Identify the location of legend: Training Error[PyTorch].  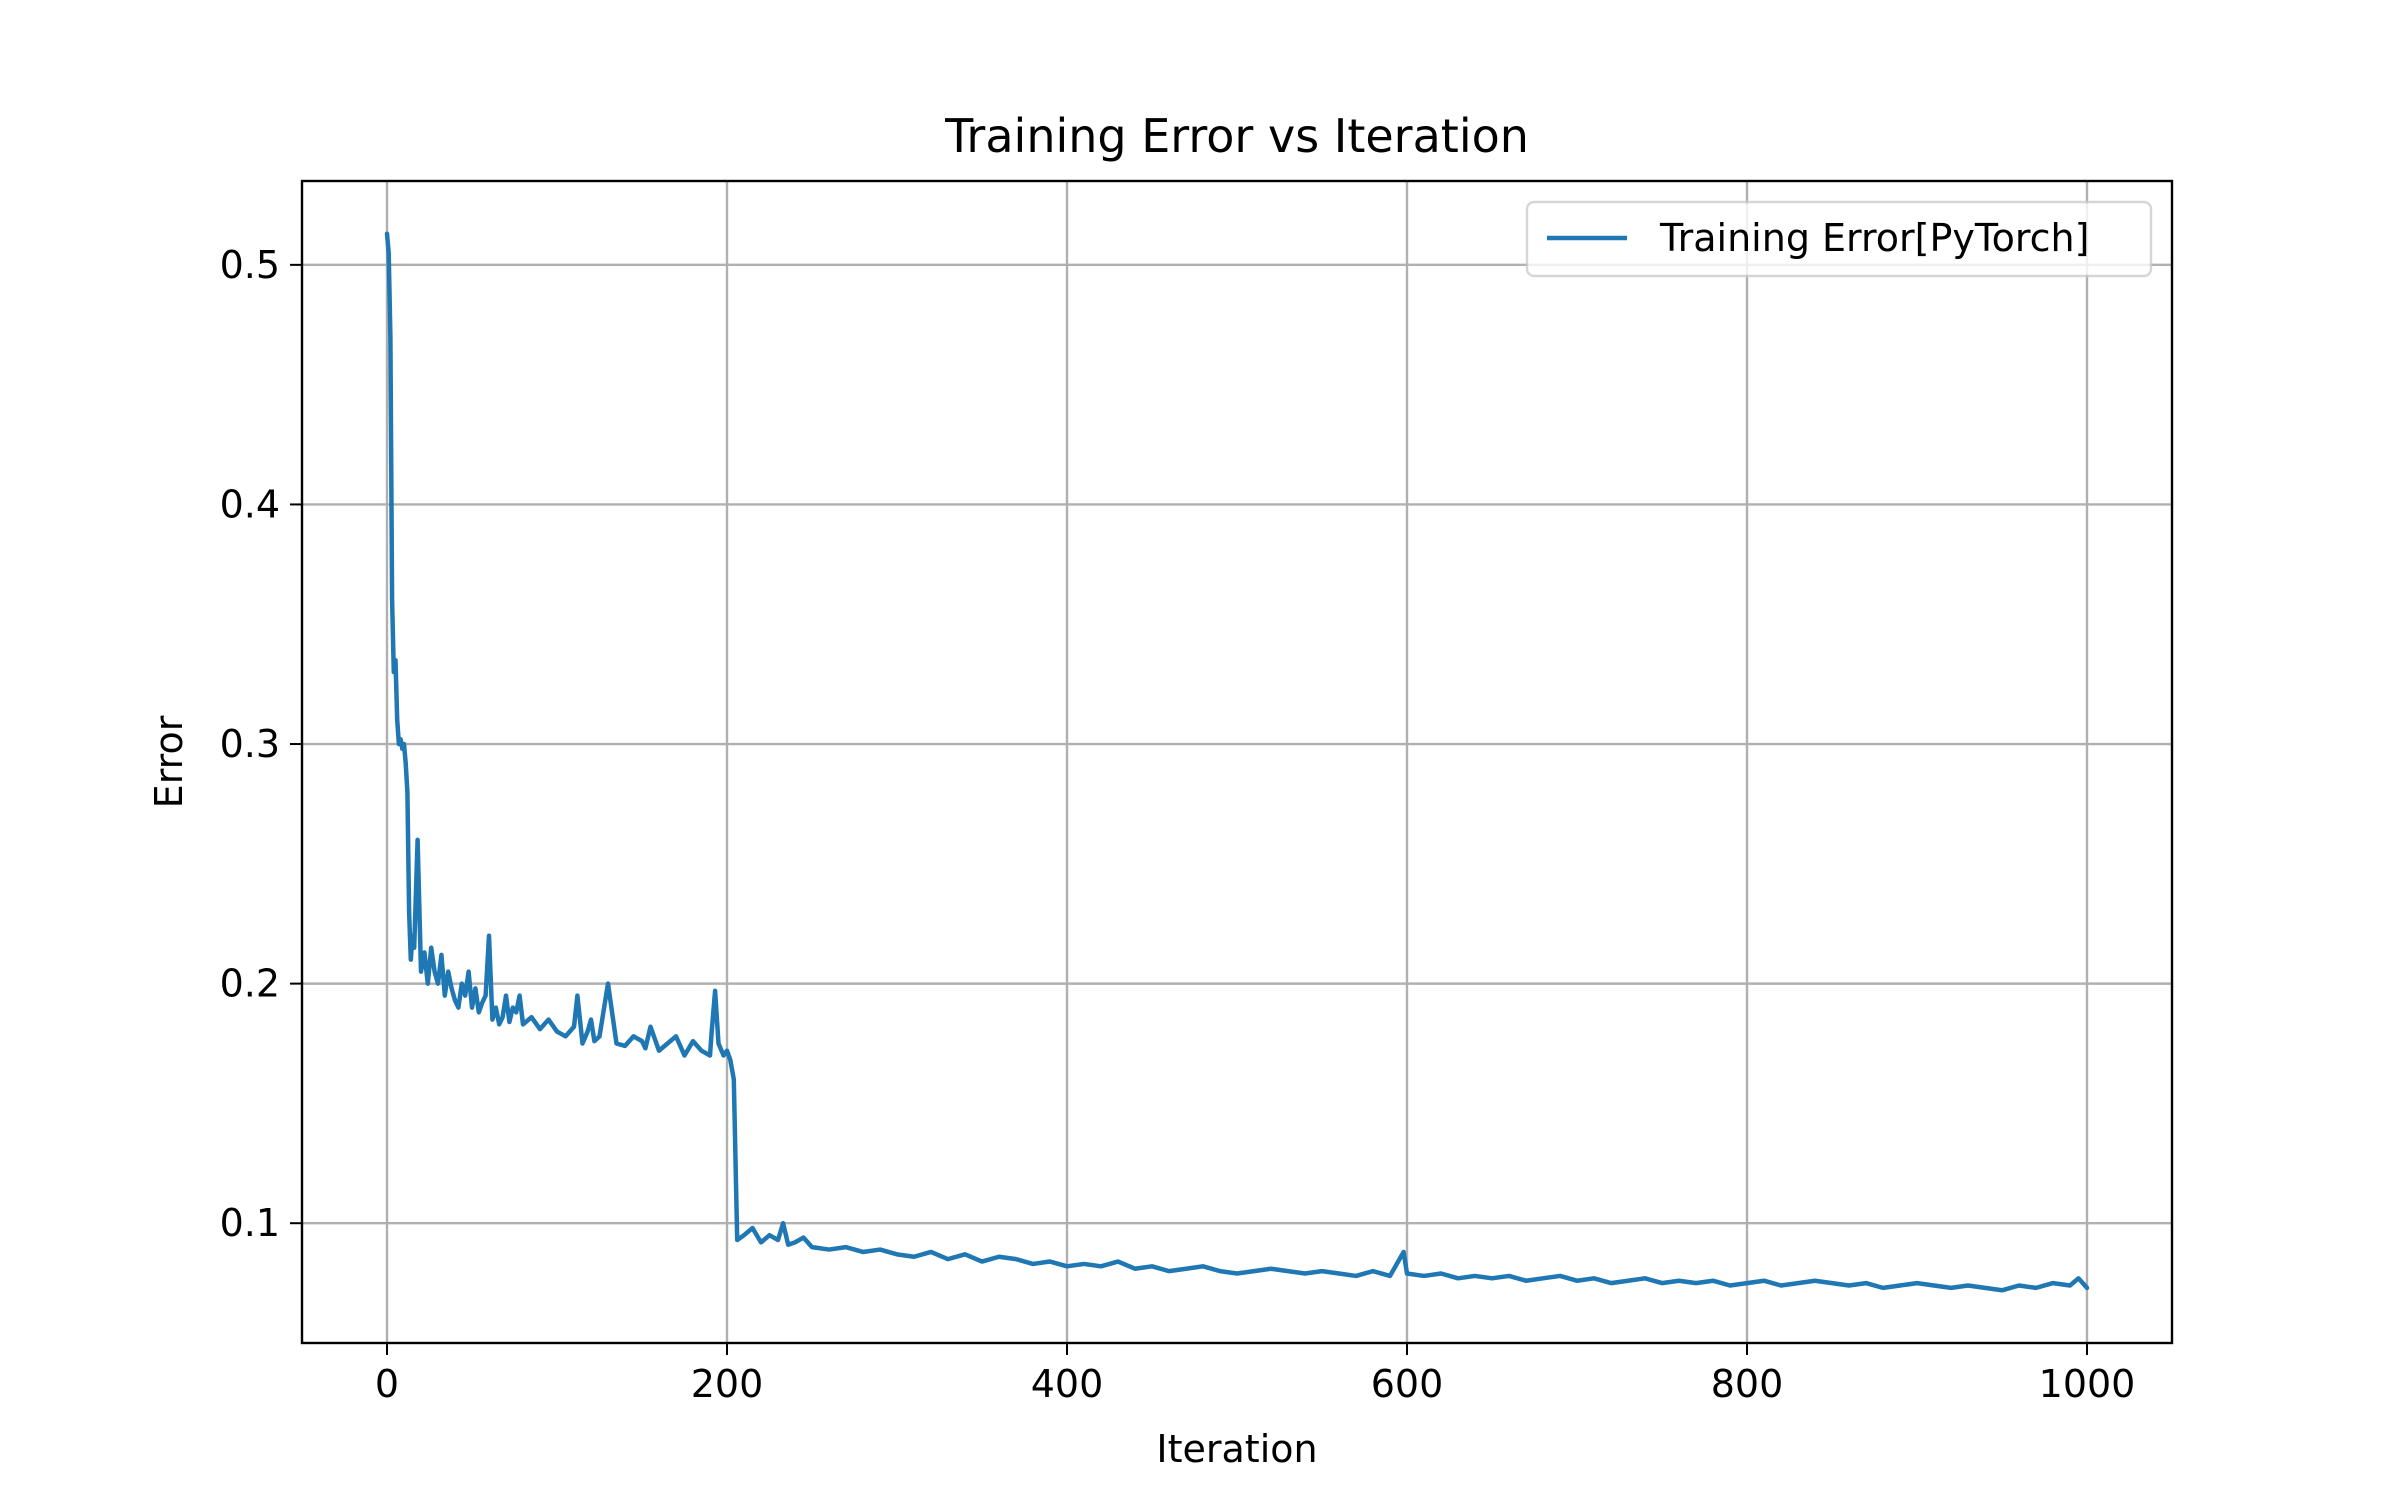
(1839, 239).